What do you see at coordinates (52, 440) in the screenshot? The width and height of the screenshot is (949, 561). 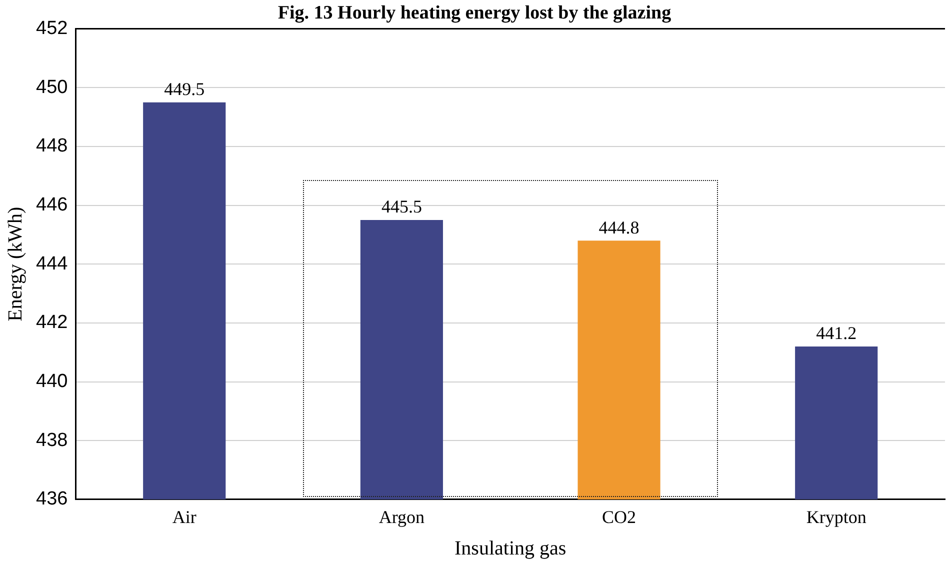 I see `y-tick-label: 438` at bounding box center [52, 440].